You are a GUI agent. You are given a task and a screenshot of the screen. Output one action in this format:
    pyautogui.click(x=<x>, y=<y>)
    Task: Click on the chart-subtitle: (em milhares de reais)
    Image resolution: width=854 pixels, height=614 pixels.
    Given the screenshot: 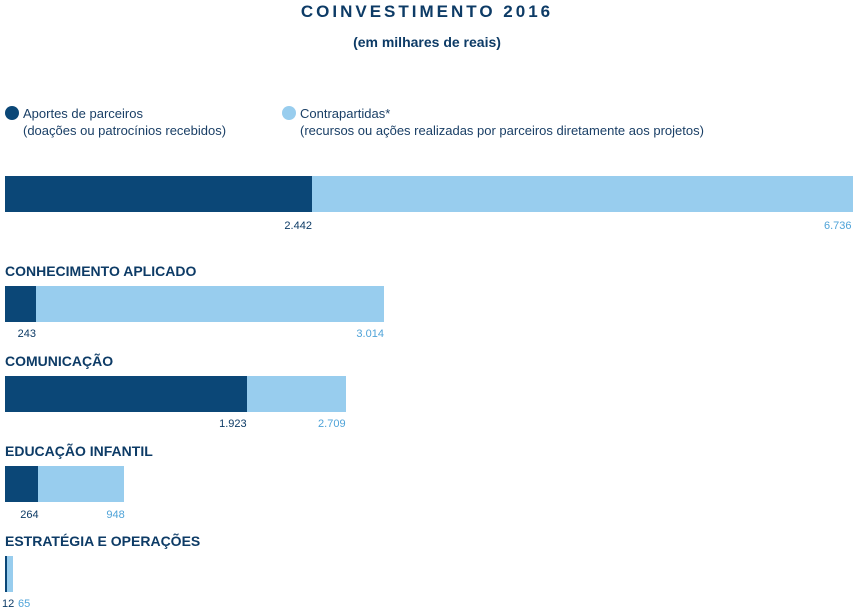 What is the action you would take?
    pyautogui.click(x=427, y=42)
    